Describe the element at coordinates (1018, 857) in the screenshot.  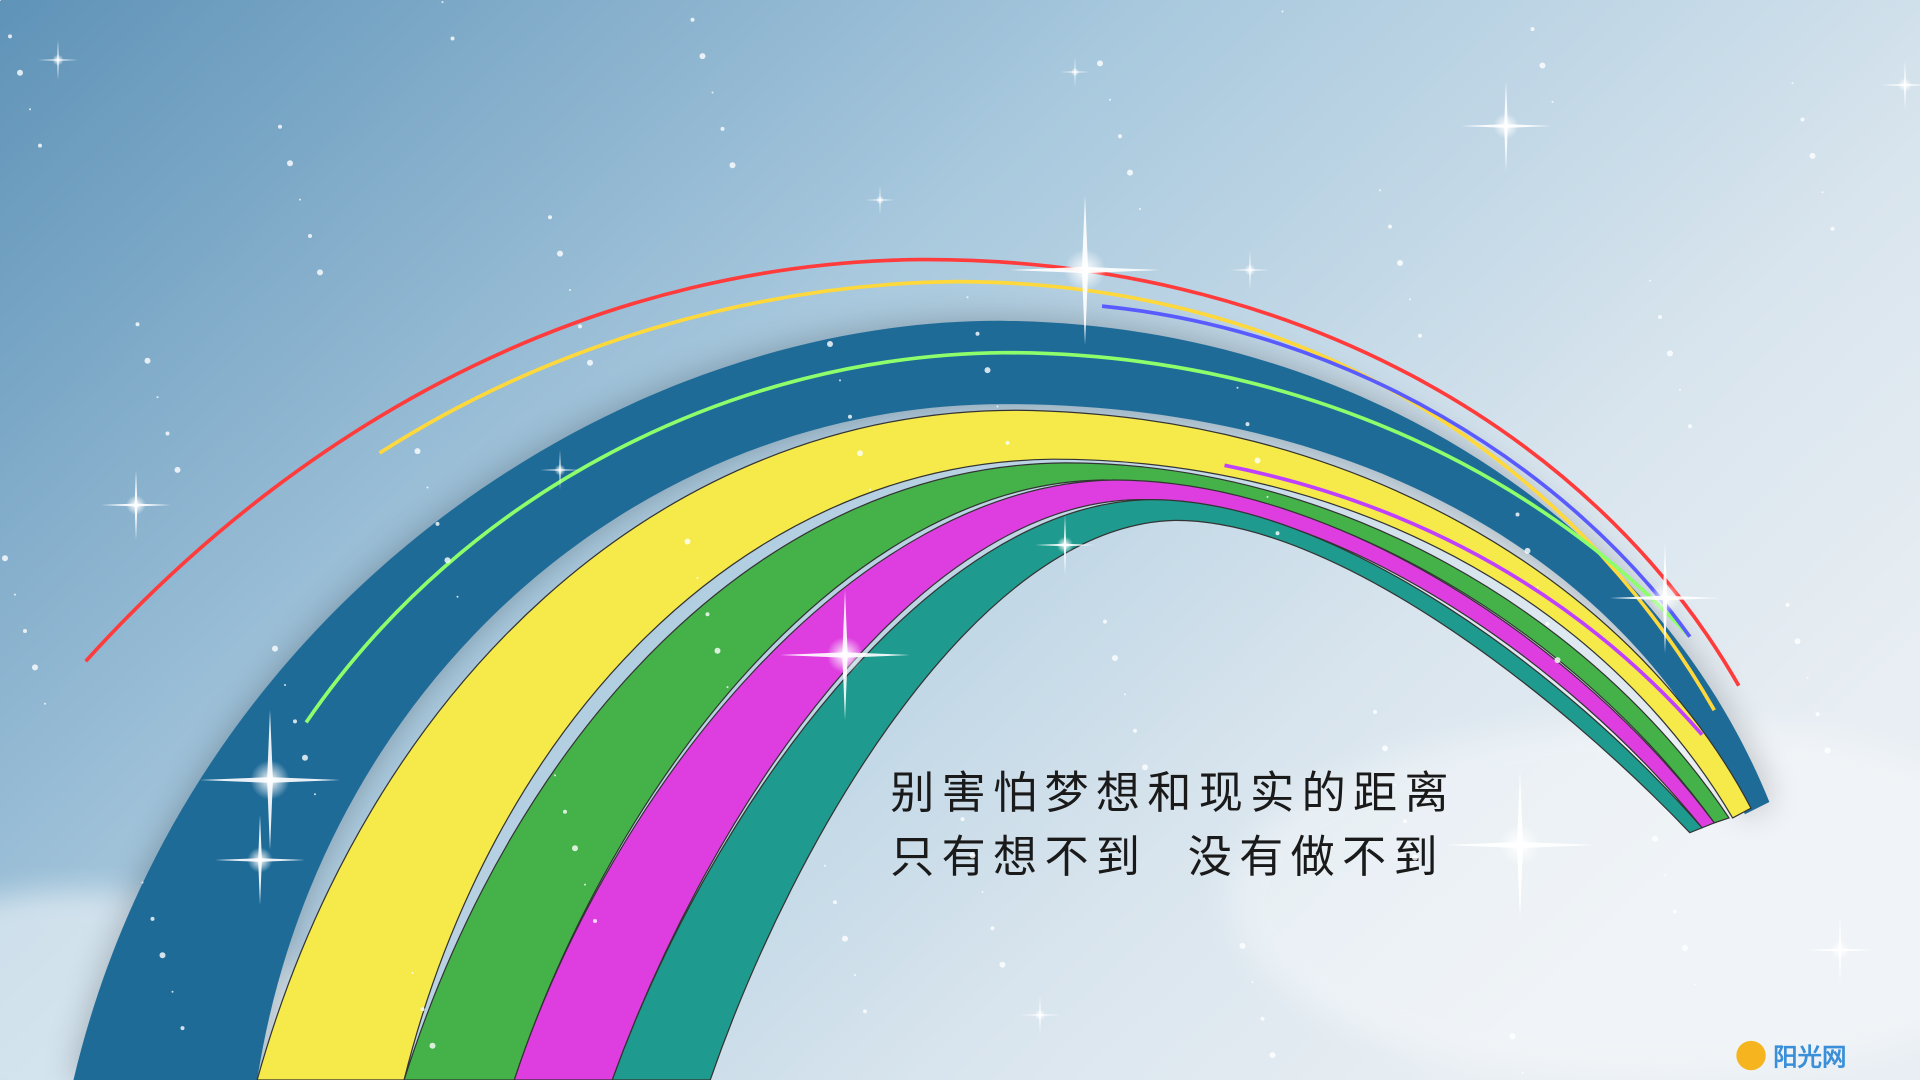
I see `quote-line-2a: 只有想不到` at that location.